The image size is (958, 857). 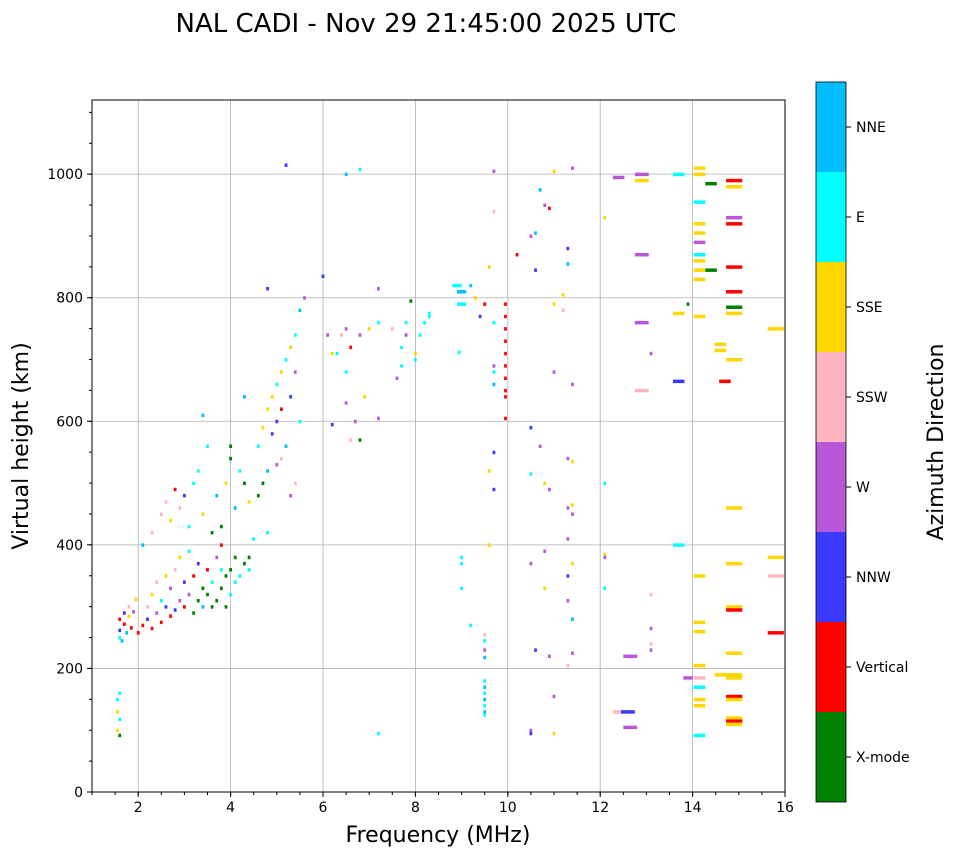 What do you see at coordinates (869, 308) in the screenshot?
I see `colorbar-tick-label: SSE` at bounding box center [869, 308].